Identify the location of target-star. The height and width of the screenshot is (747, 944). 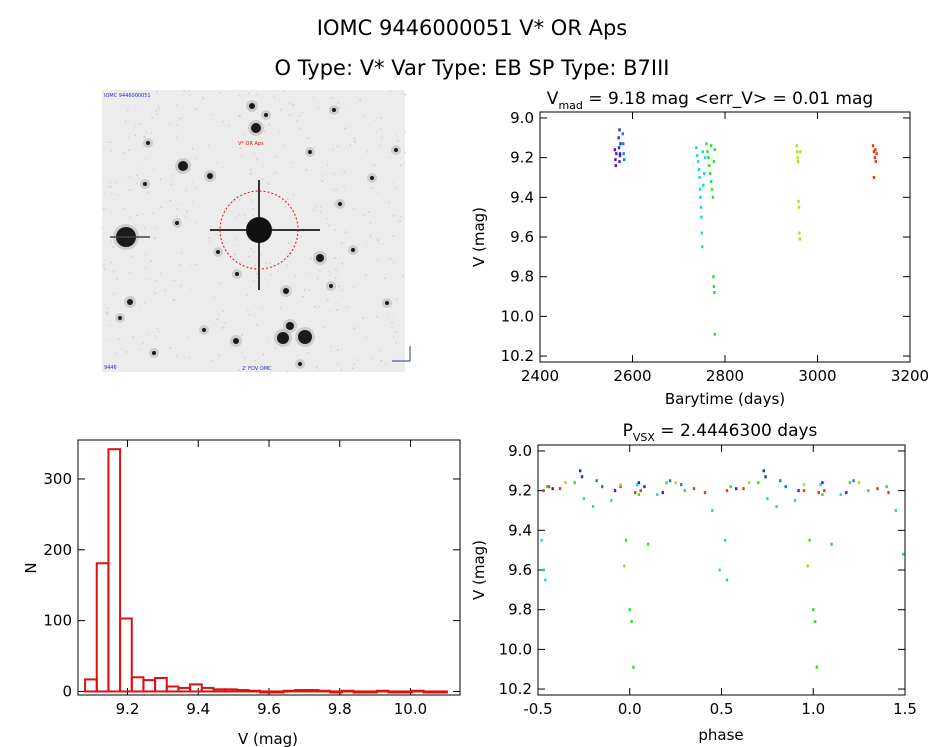
(265, 235).